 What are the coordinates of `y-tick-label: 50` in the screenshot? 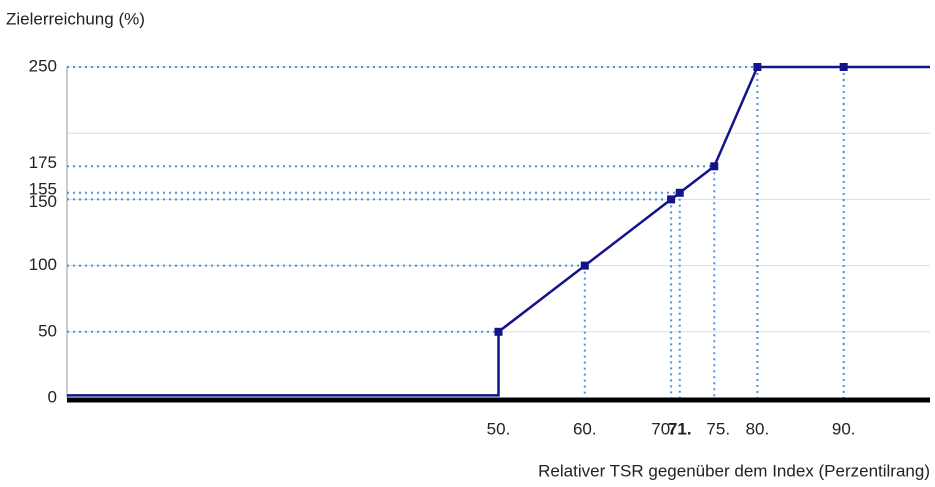 It's located at (47, 330).